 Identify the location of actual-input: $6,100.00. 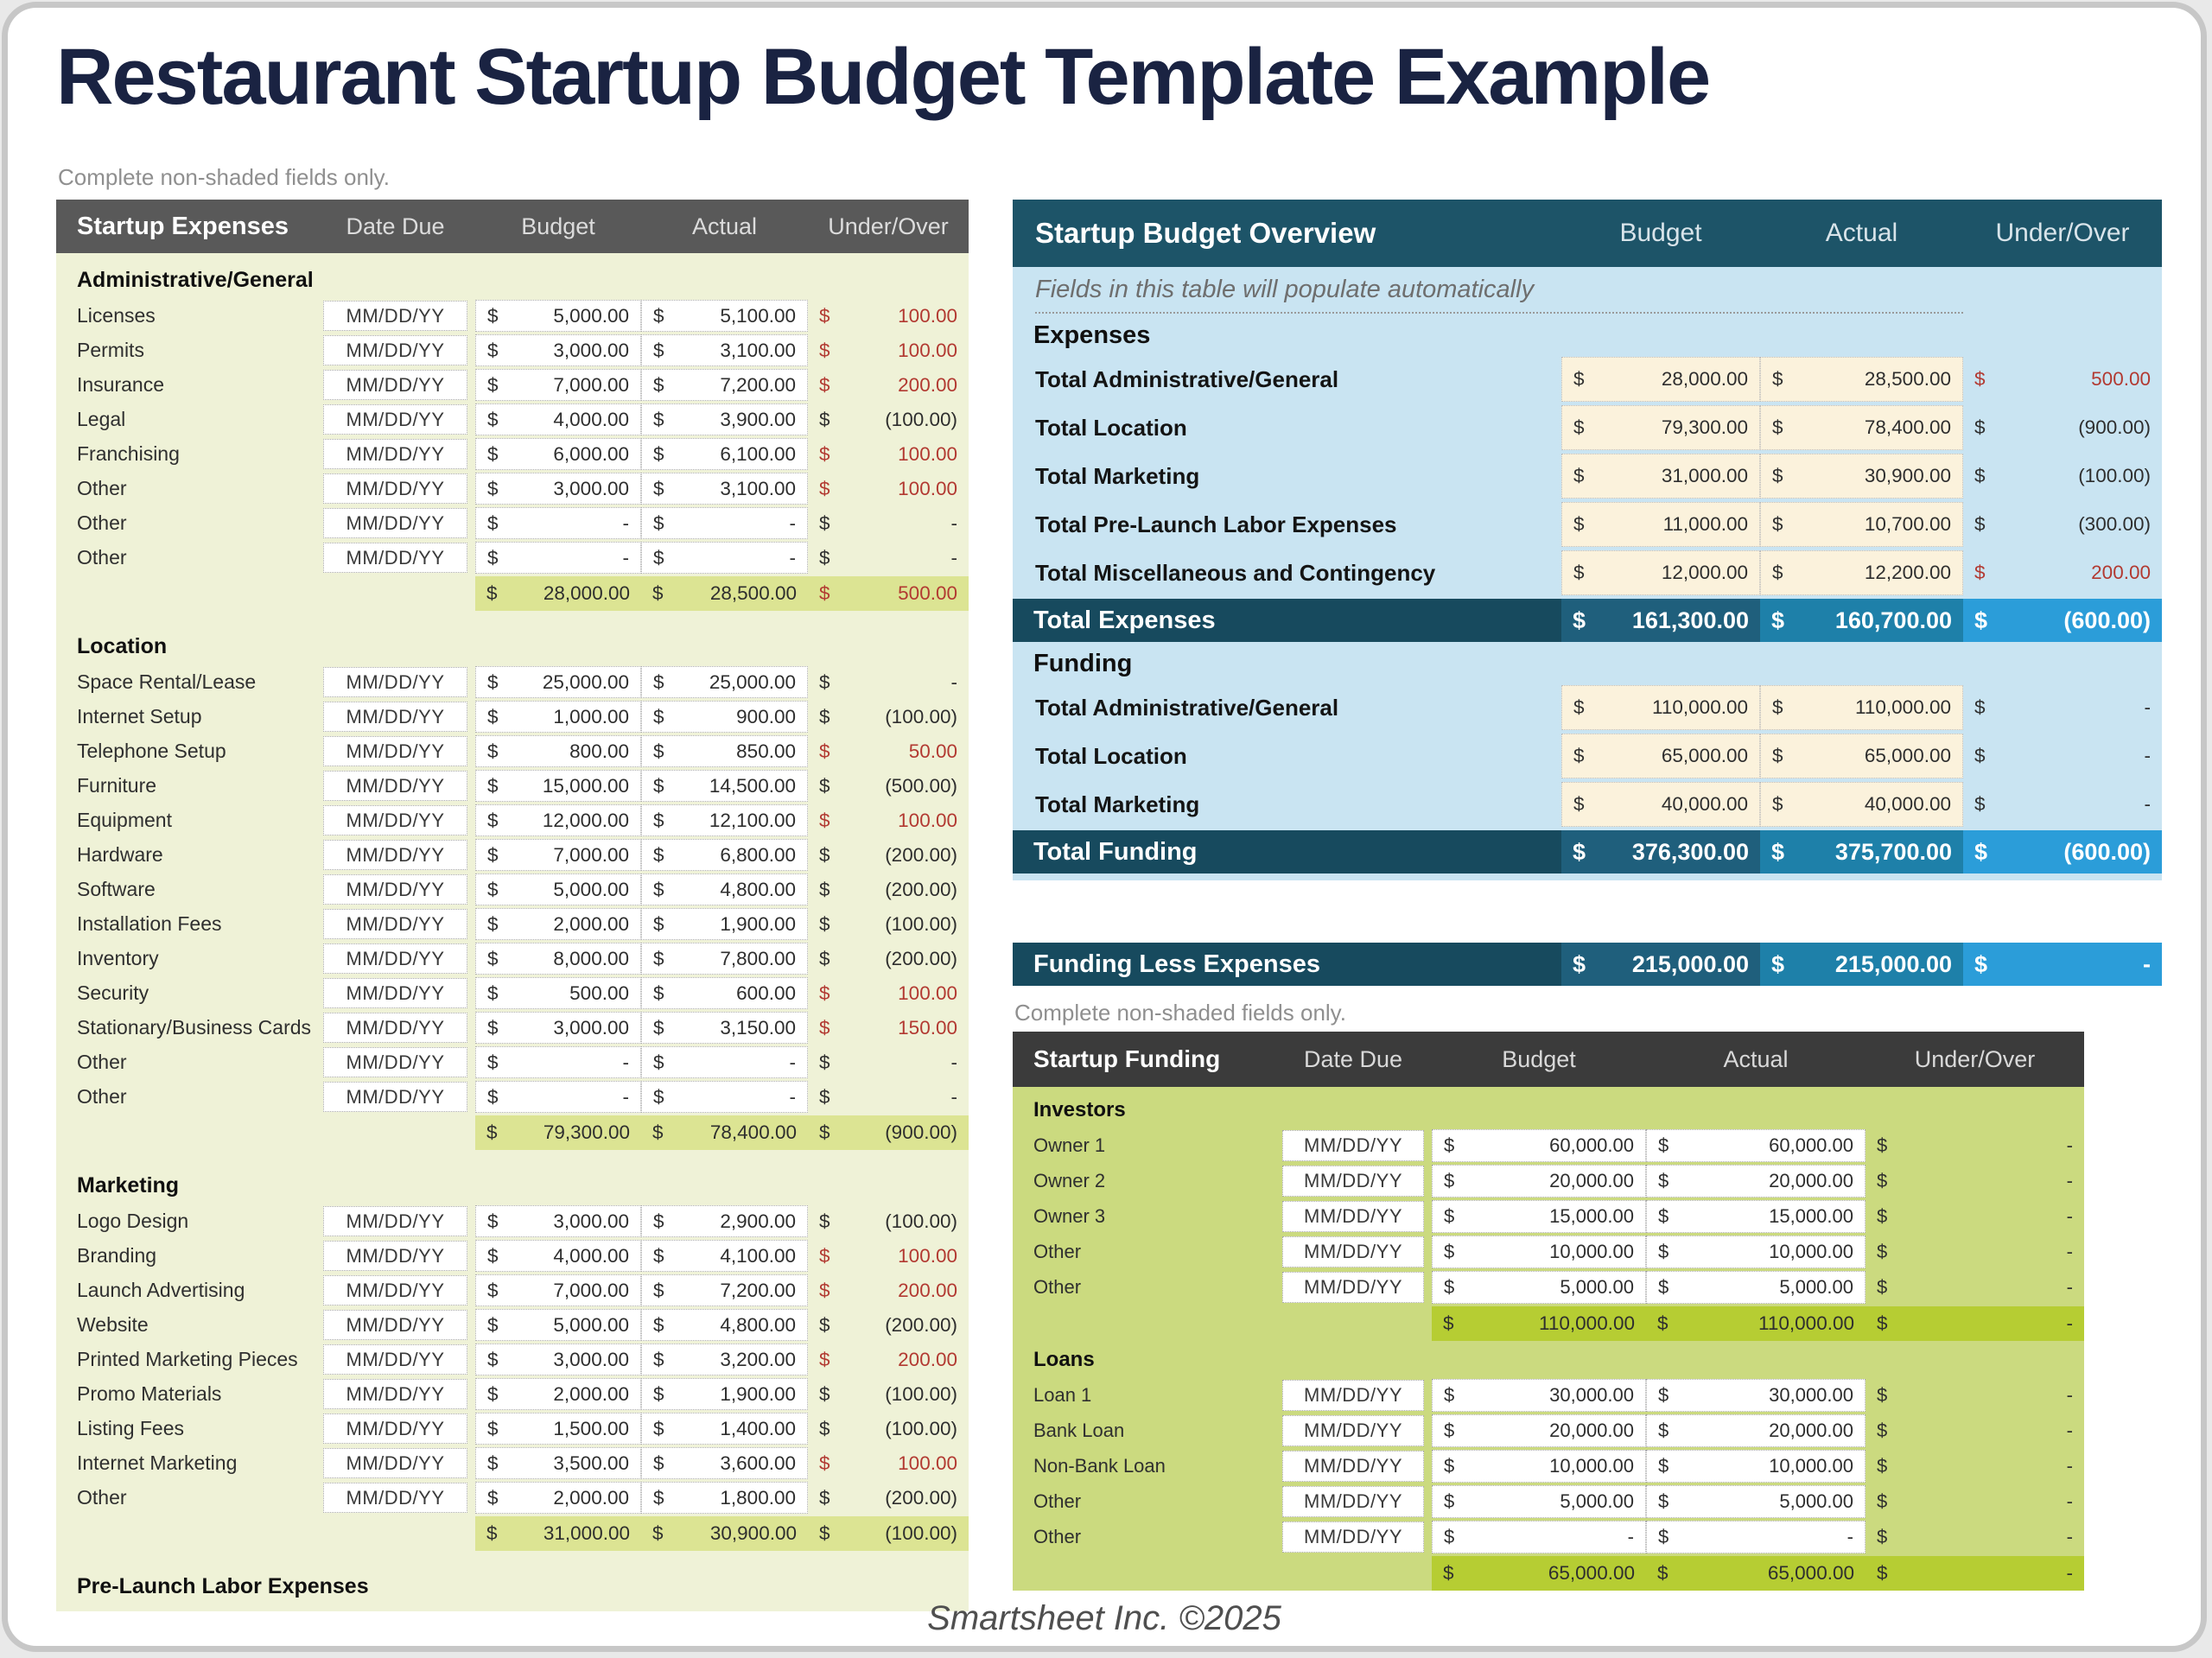
(724, 454).